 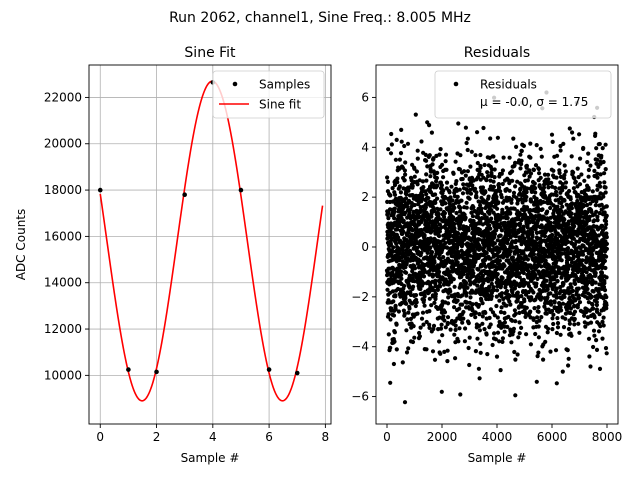 I want to click on y-tick-label: 22000, so click(x=63, y=97).